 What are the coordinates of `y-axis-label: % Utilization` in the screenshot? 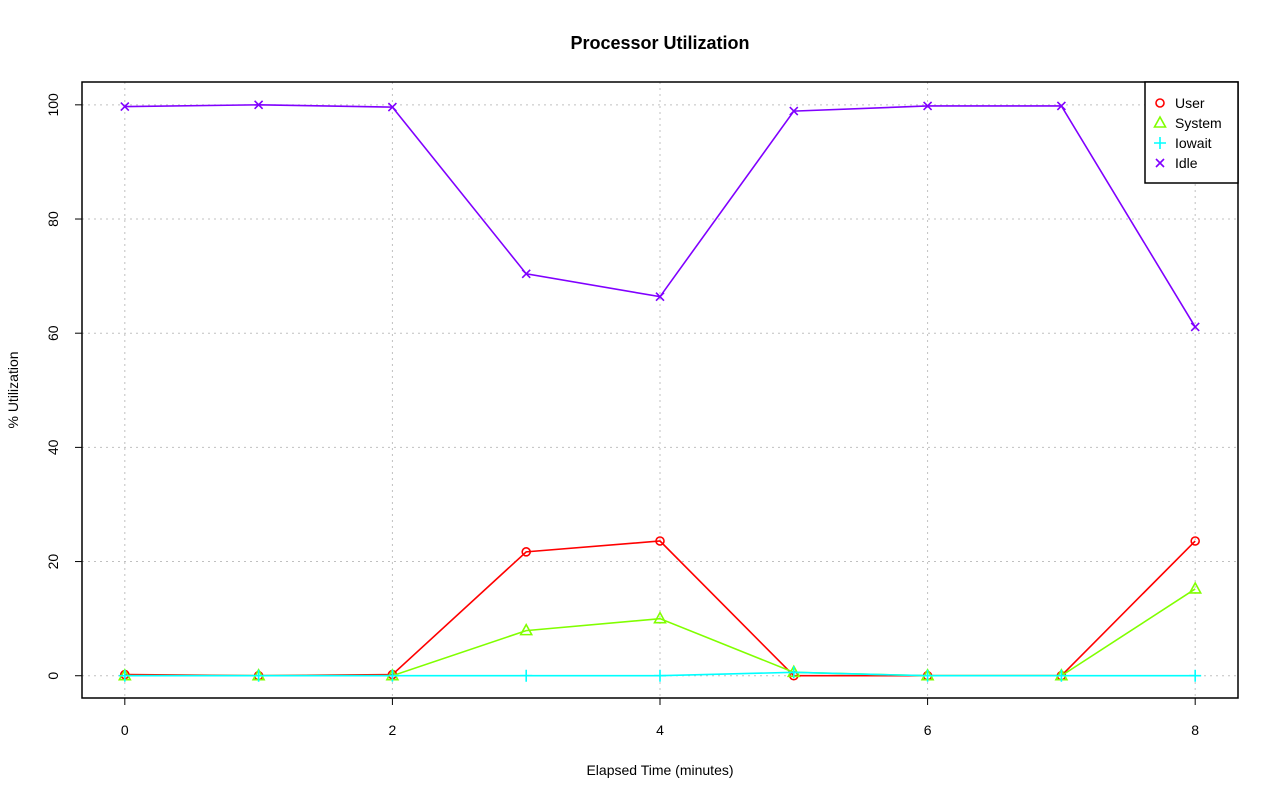 It's located at (13, 389).